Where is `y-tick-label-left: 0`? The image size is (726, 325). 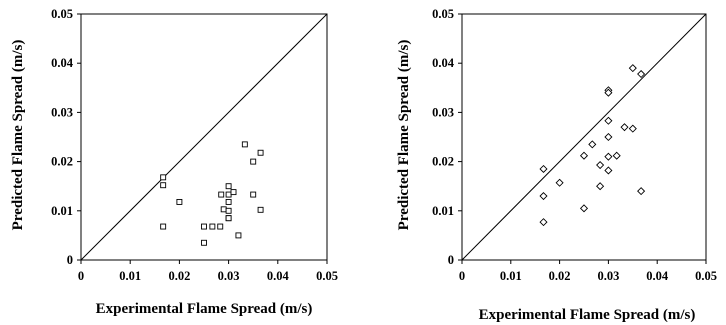
y-tick-label-left: 0 is located at coordinates (70, 260).